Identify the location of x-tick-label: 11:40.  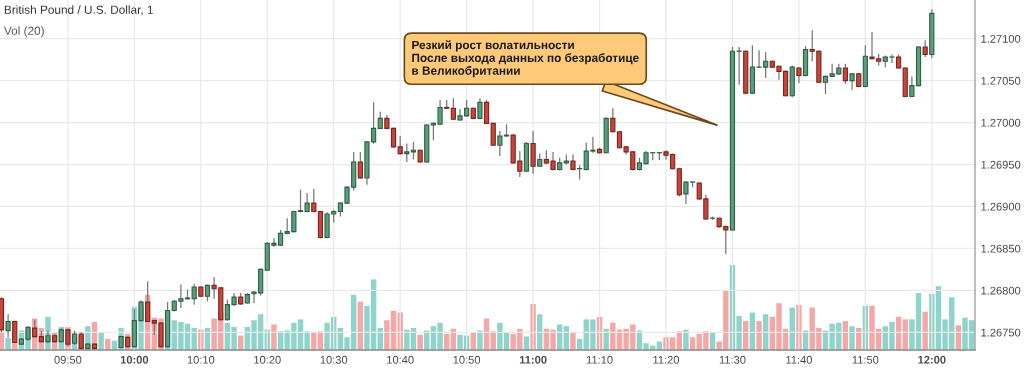
(799, 359).